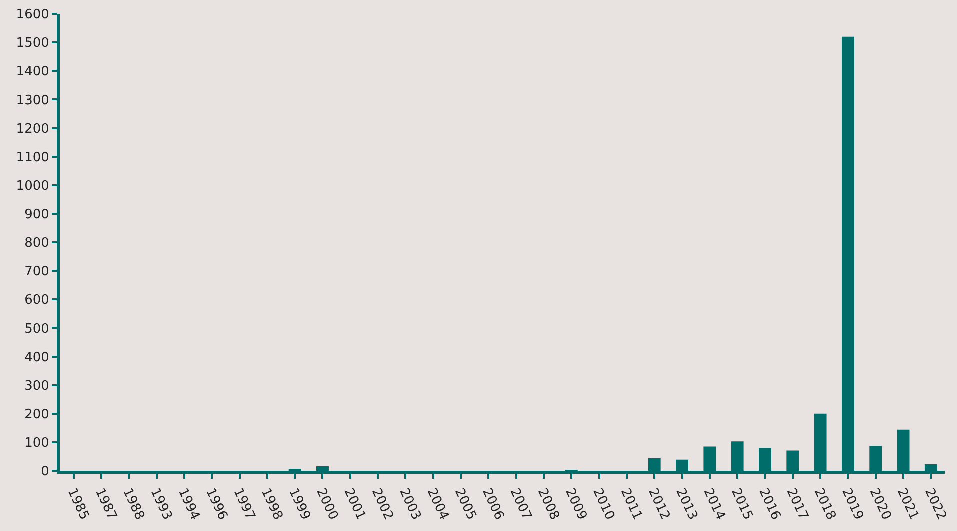 The image size is (957, 531). What do you see at coordinates (188, 504) in the screenshot?
I see `x-tick-label: 1994` at bounding box center [188, 504].